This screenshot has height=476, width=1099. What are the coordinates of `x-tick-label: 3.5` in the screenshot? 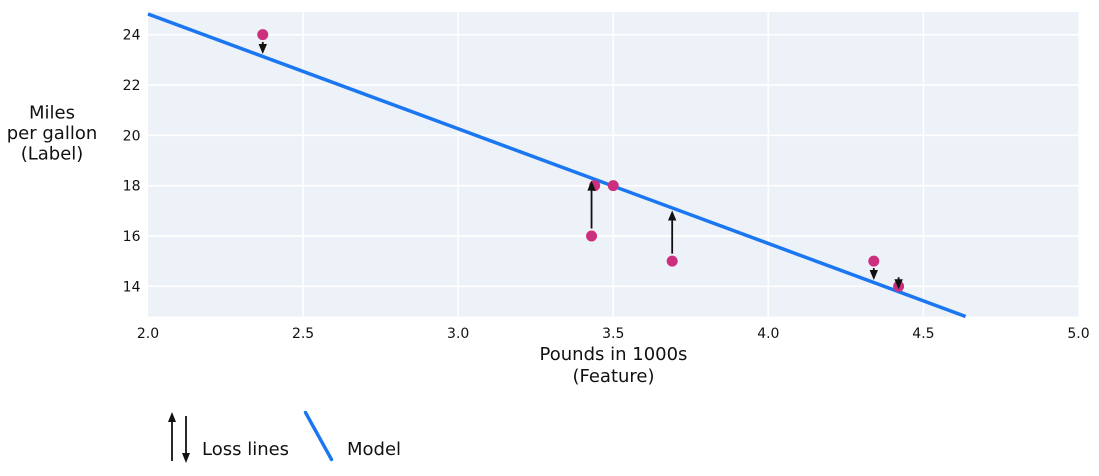 It's located at (613, 334).